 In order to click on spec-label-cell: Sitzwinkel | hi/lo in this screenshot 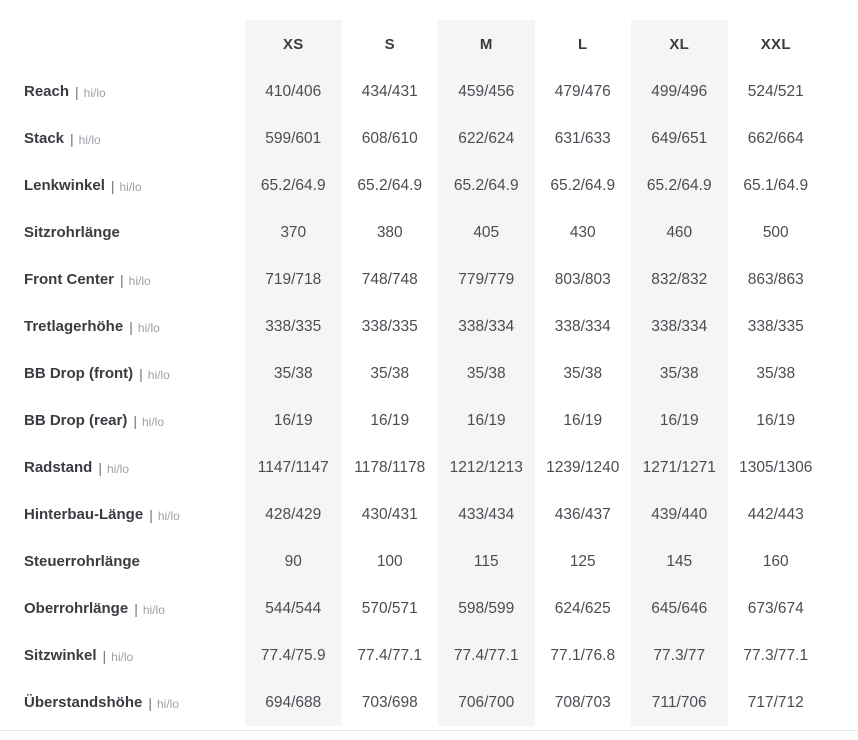, I will do `click(122, 655)`.